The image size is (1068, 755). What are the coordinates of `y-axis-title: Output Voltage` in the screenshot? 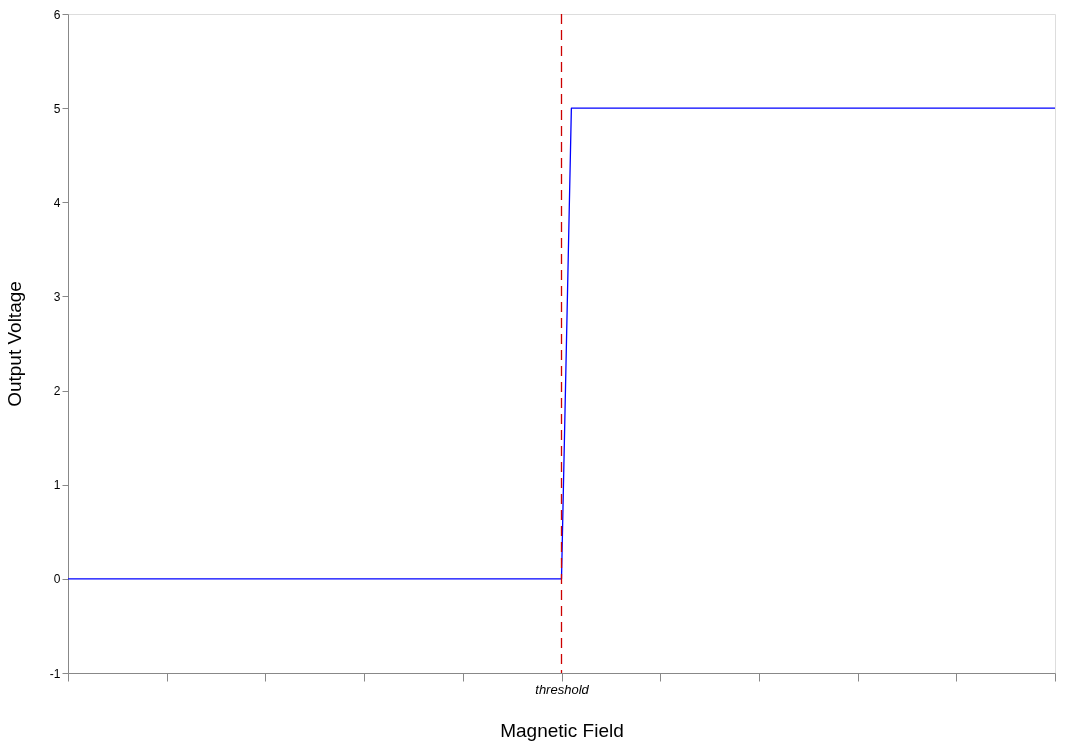 It's located at (14, 344).